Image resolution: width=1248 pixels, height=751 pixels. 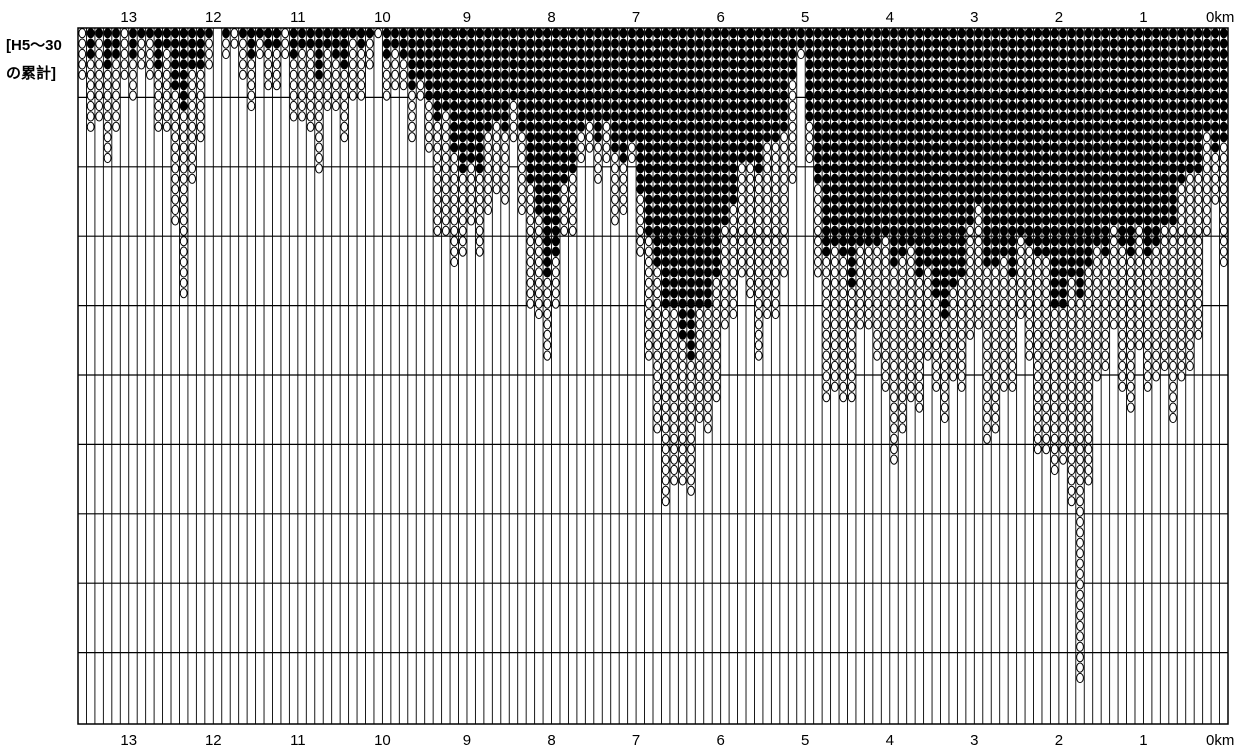 I want to click on top-tick-label-10: 10, so click(x=382, y=17).